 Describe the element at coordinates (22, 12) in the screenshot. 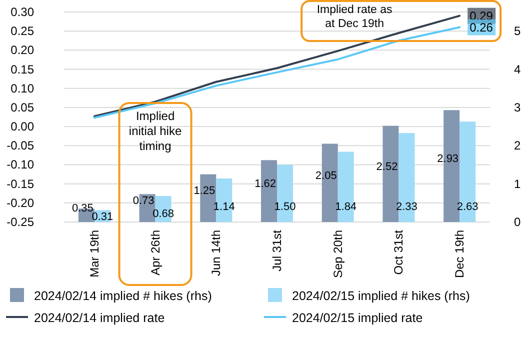

I see `y-tick-label: 0.30` at that location.